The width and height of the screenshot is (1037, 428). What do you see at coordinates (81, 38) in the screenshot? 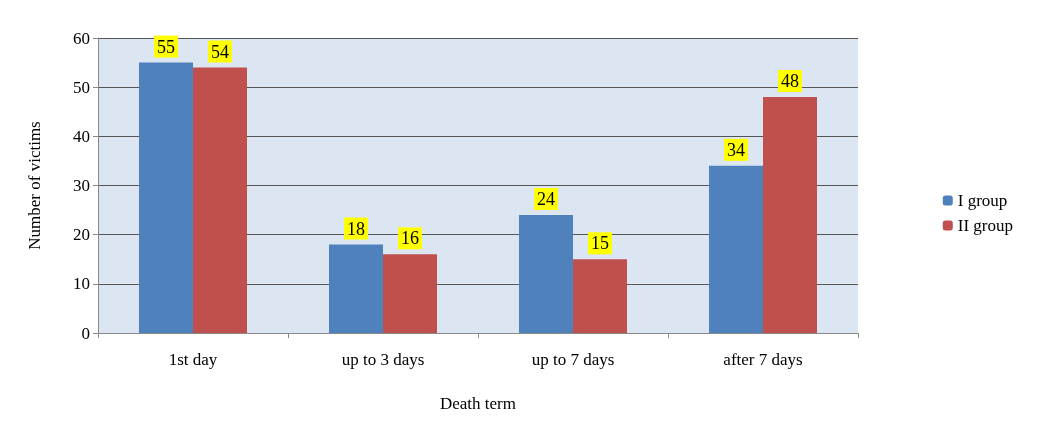
I see `y-tick-label: 60` at bounding box center [81, 38].